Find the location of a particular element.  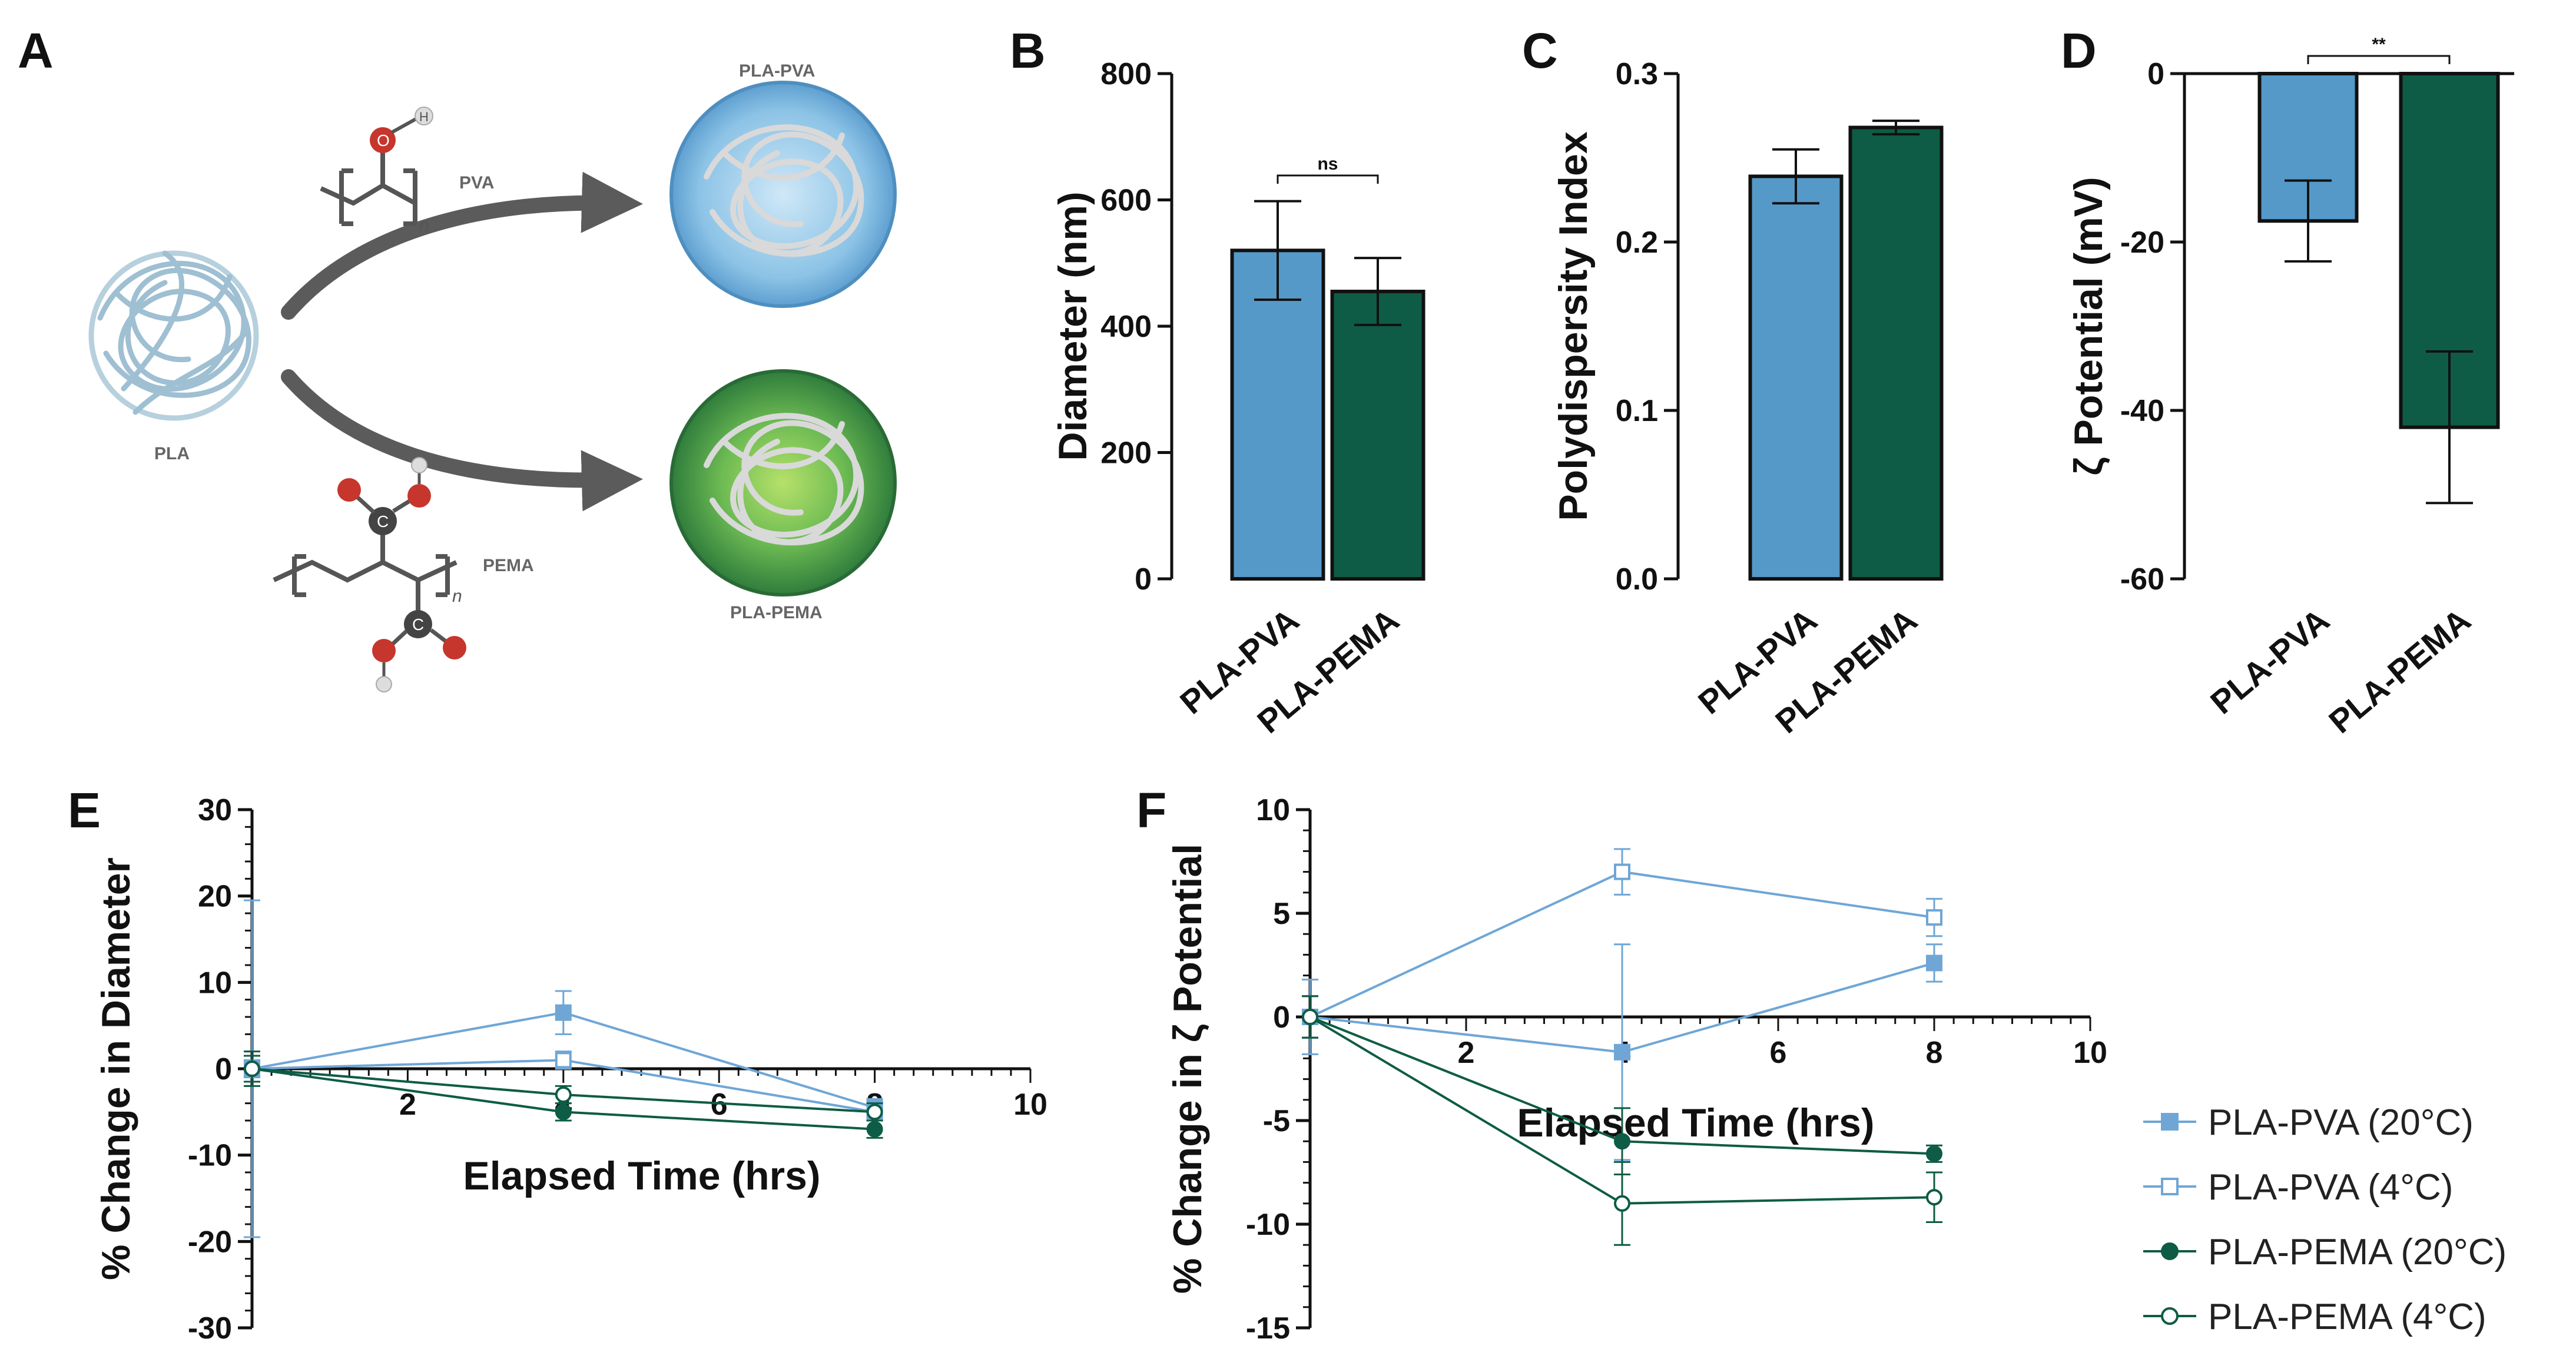

pema-carbon-atom-1: C is located at coordinates (383, 521).